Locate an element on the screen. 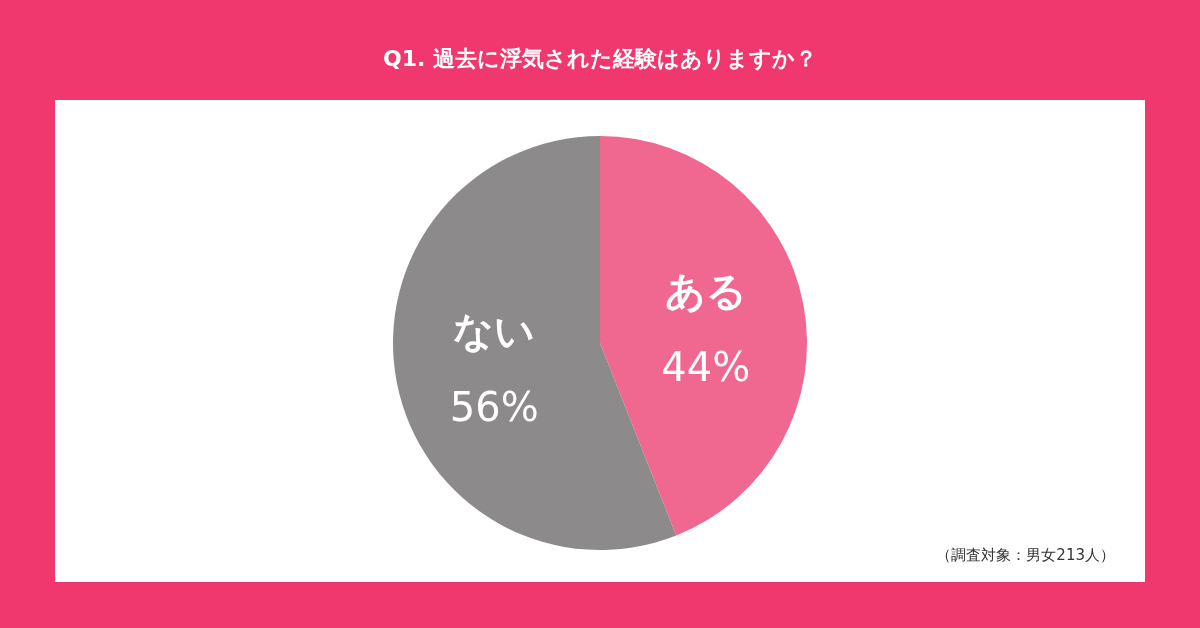  data-label: 44% is located at coordinates (706, 366).